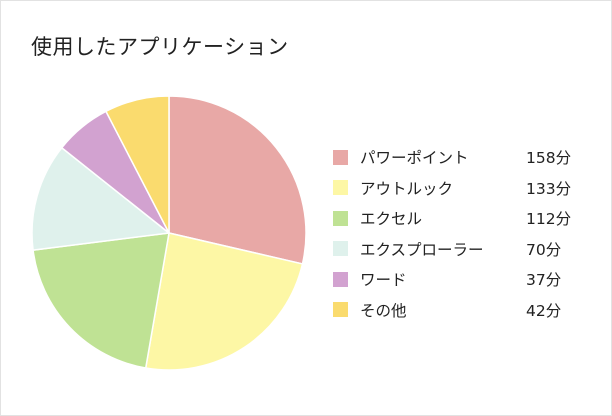  What do you see at coordinates (407, 188) in the screenshot?
I see `legend-name: アウトルック` at bounding box center [407, 188].